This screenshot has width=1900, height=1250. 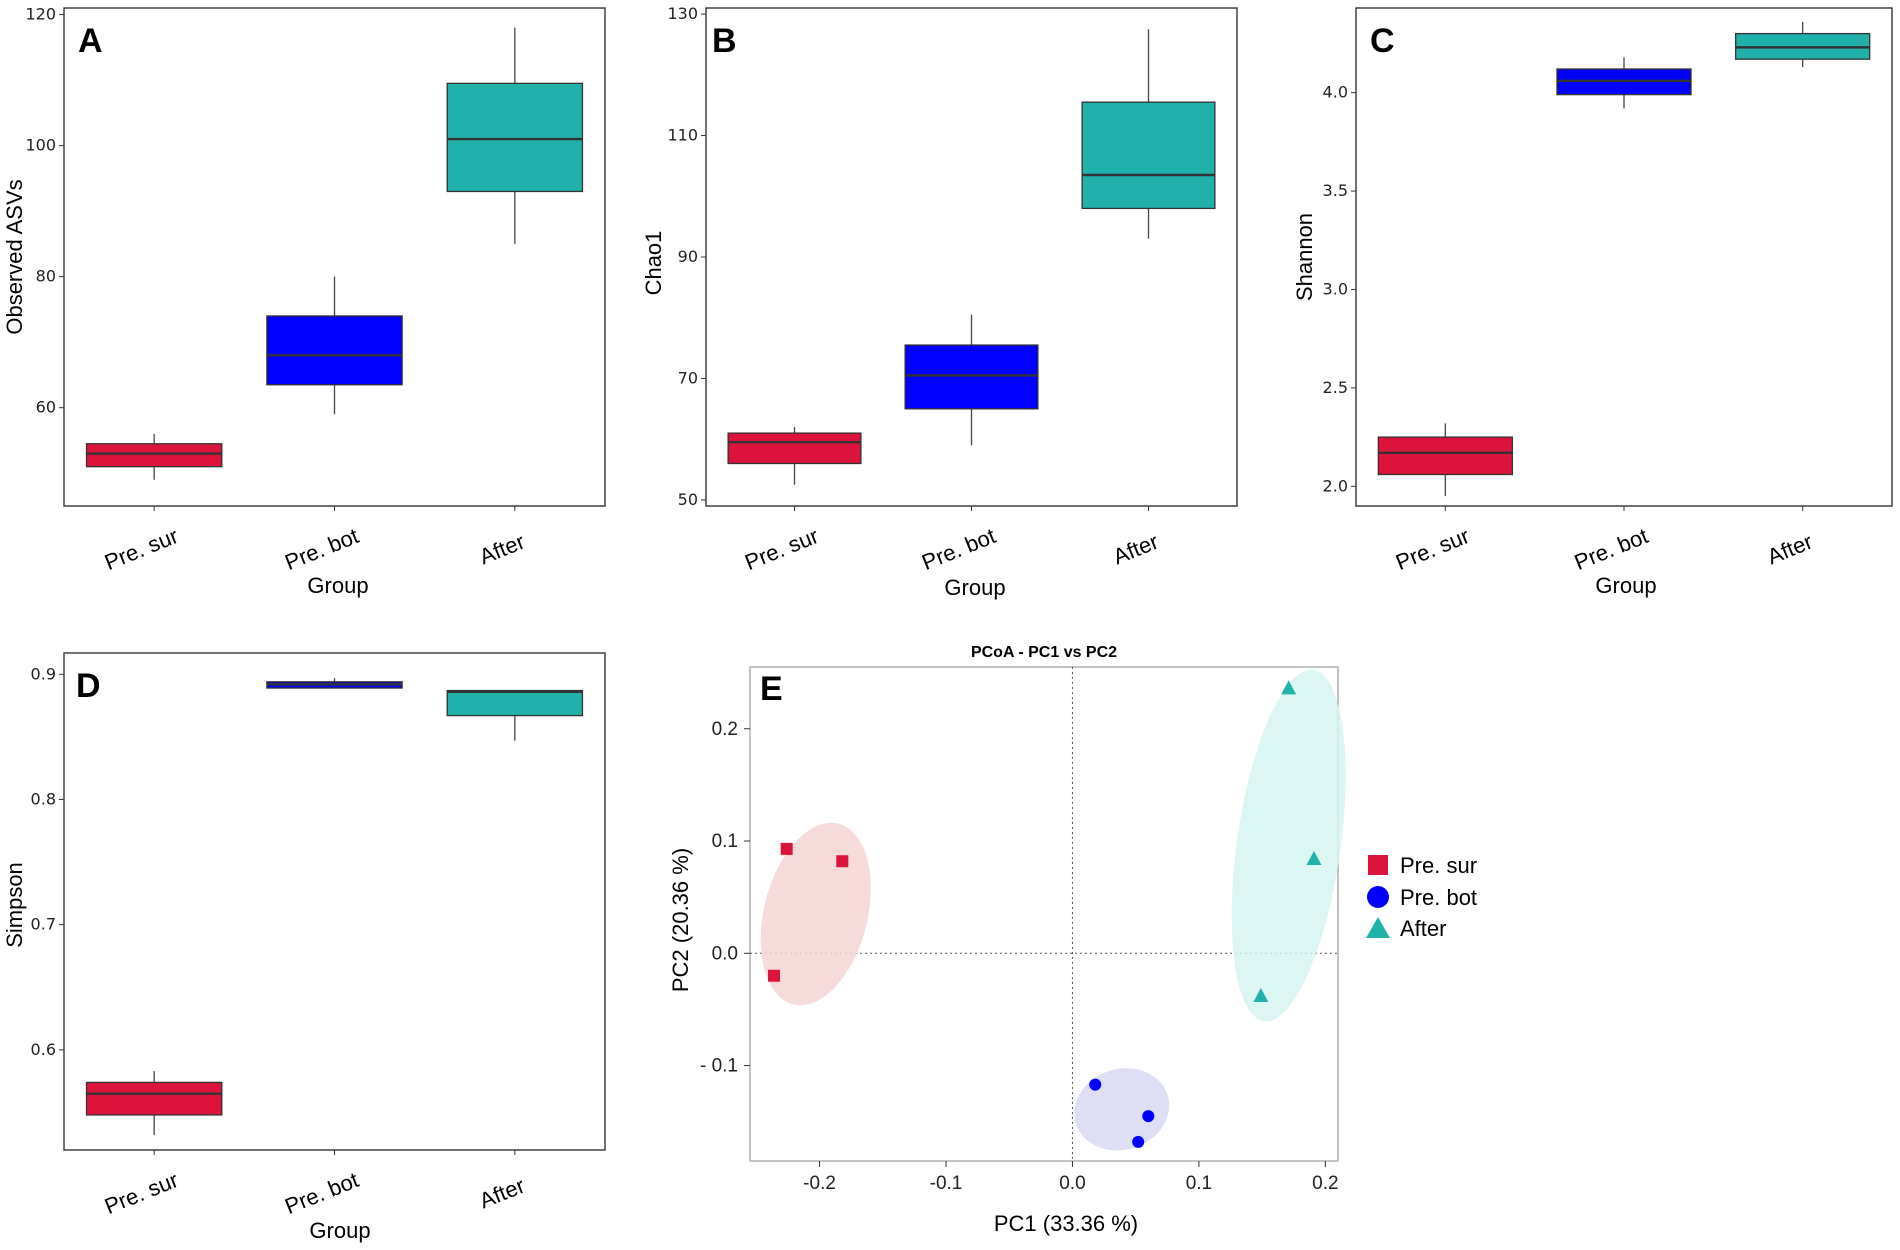 I want to click on panel-c-x-axis-label: Group, so click(x=1625, y=585).